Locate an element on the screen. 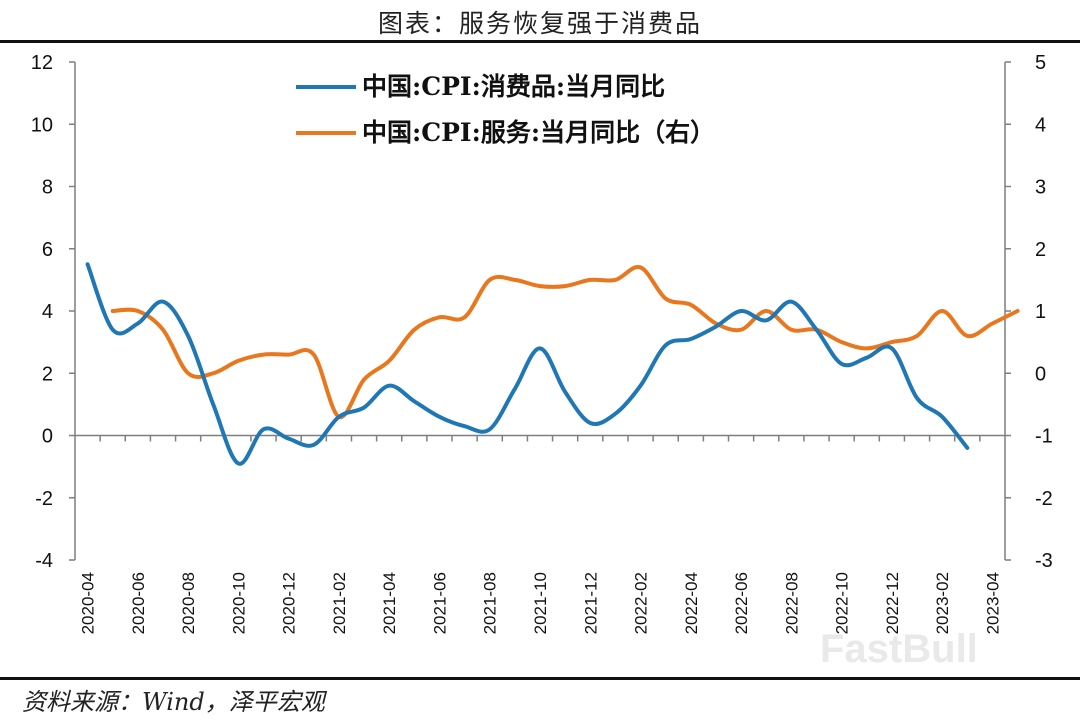  x-tick-label: 2022-06 is located at coordinates (741, 603).